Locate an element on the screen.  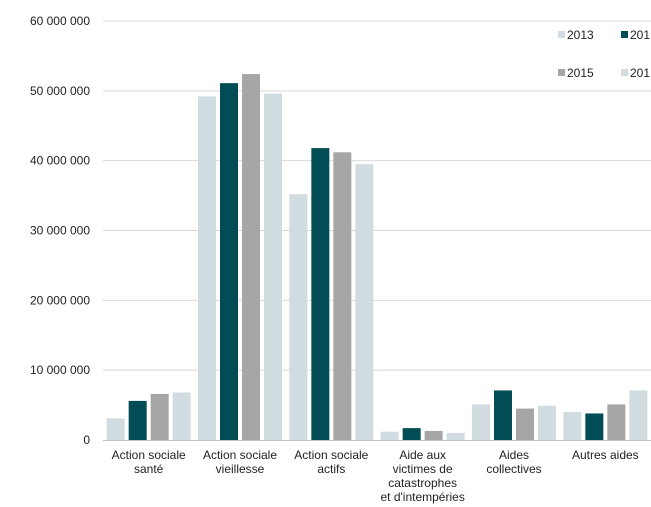
x-tick-label-line: vieillesse is located at coordinates (240, 469).